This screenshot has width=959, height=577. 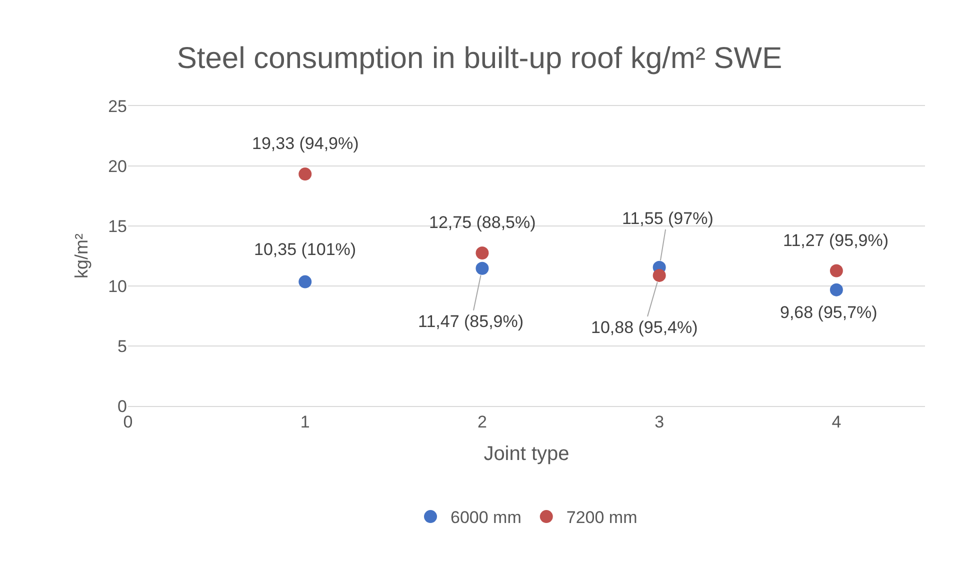 I want to click on data-label: 10,35 (101%), so click(x=305, y=249).